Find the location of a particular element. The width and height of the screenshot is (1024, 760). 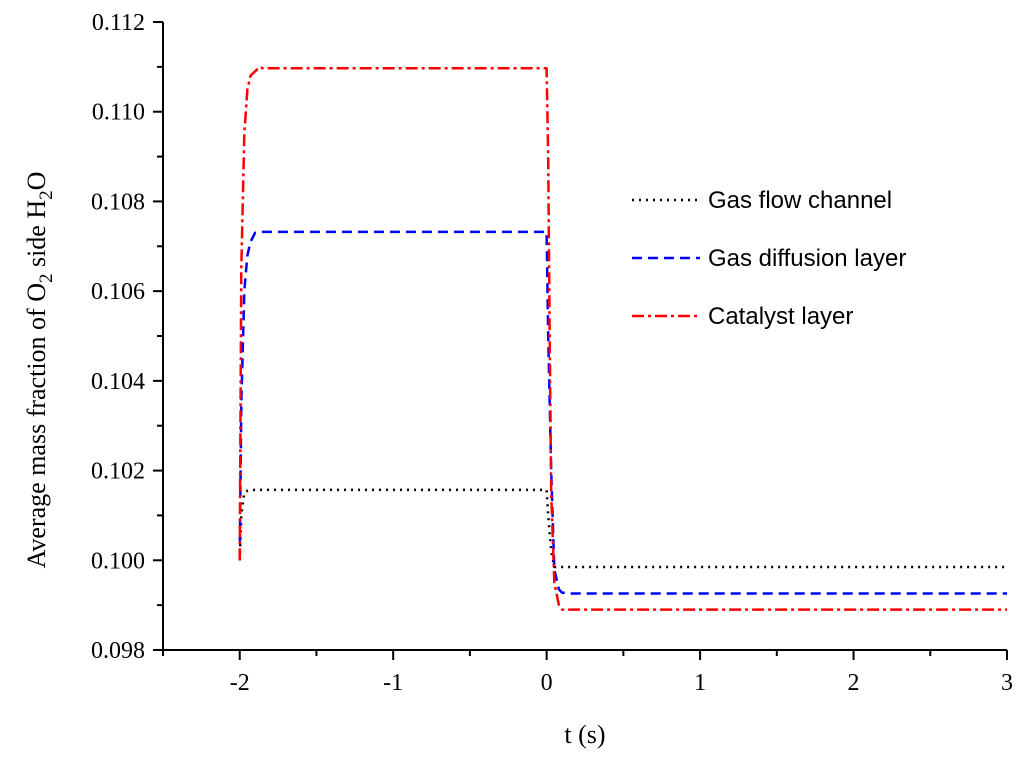

y-tick-label: 0.110 is located at coordinates (118, 113).